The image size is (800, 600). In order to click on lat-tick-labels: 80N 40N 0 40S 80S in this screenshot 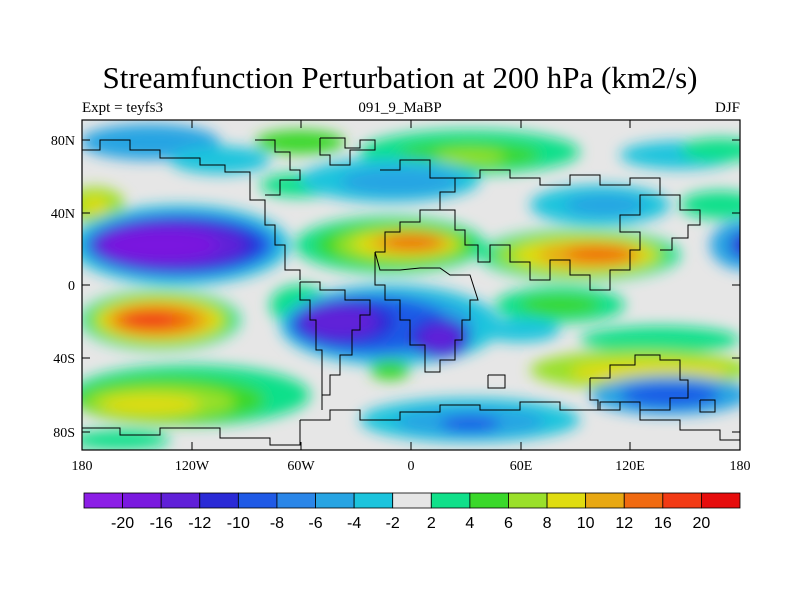, I will do `click(63, 287)`.